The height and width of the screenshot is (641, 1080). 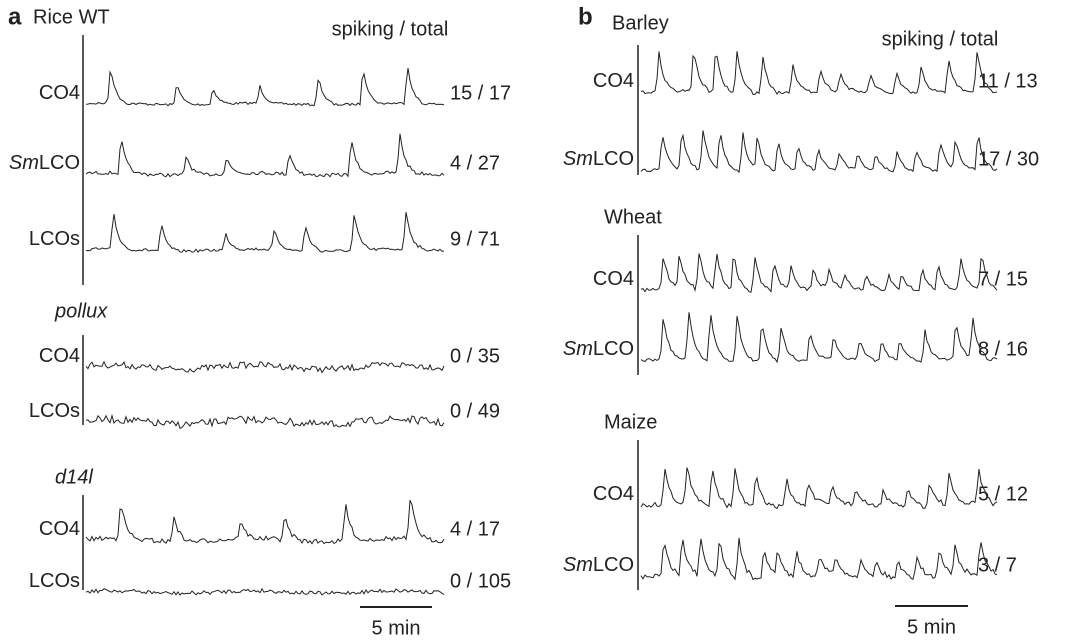 I want to click on count: 15 / 17, so click(x=480, y=93).